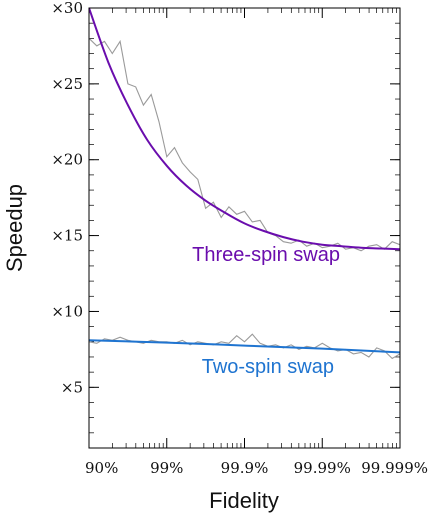  I want to click on fit-curve-two-spin-swap, so click(244, 346).